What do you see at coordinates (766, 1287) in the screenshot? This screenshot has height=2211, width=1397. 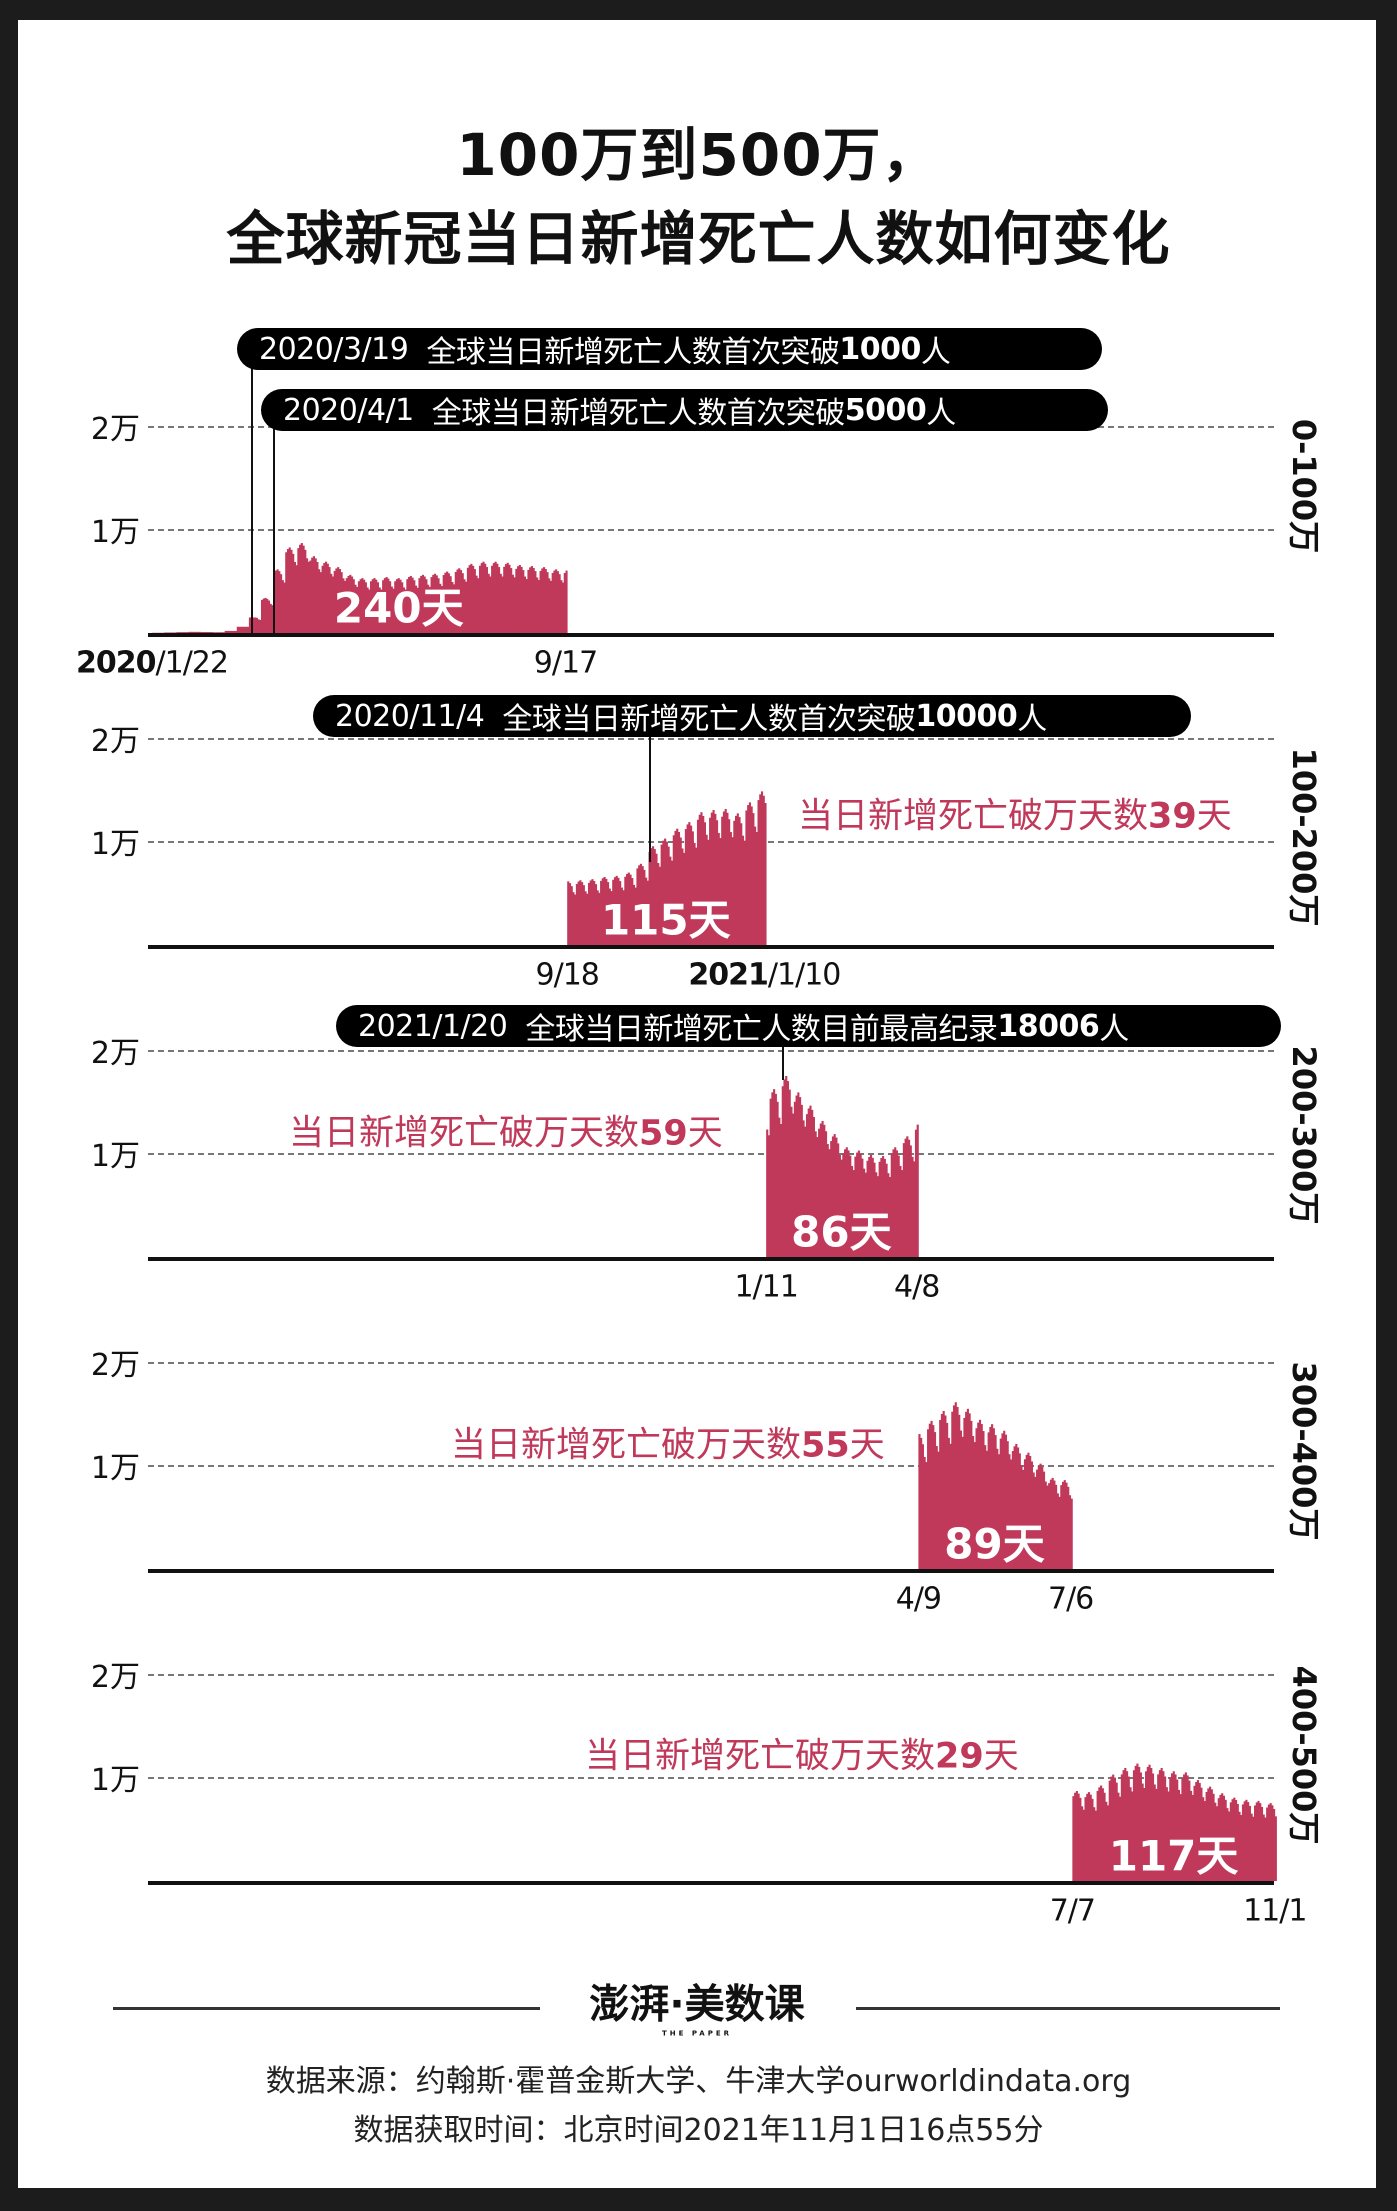 I see `x-label-start: 1/11` at bounding box center [766, 1287].